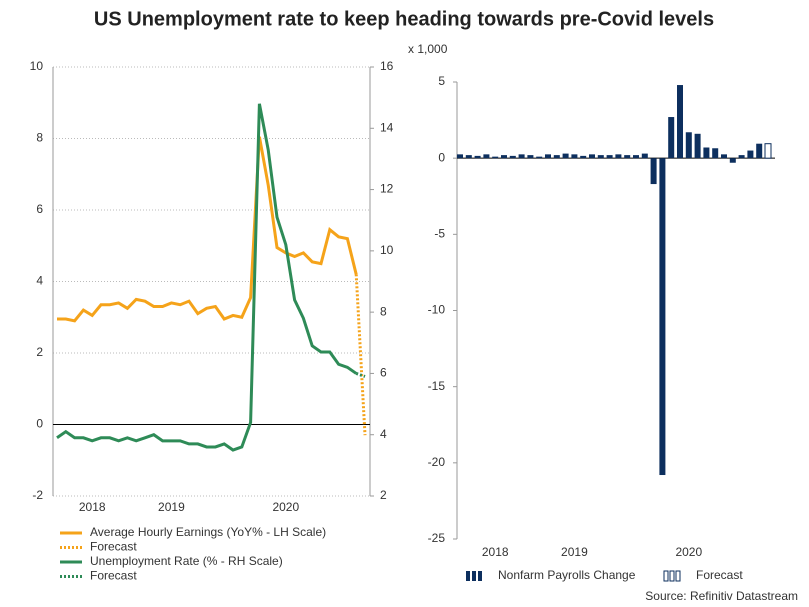 This screenshot has height=607, width=809. Describe the element at coordinates (721, 596) in the screenshot. I see `source: Source: Refinitiv Datastream` at that location.